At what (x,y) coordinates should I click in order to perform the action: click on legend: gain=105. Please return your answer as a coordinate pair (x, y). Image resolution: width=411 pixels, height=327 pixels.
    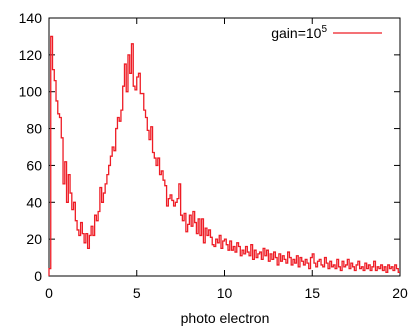
    Looking at the image, I should click on (326, 32).